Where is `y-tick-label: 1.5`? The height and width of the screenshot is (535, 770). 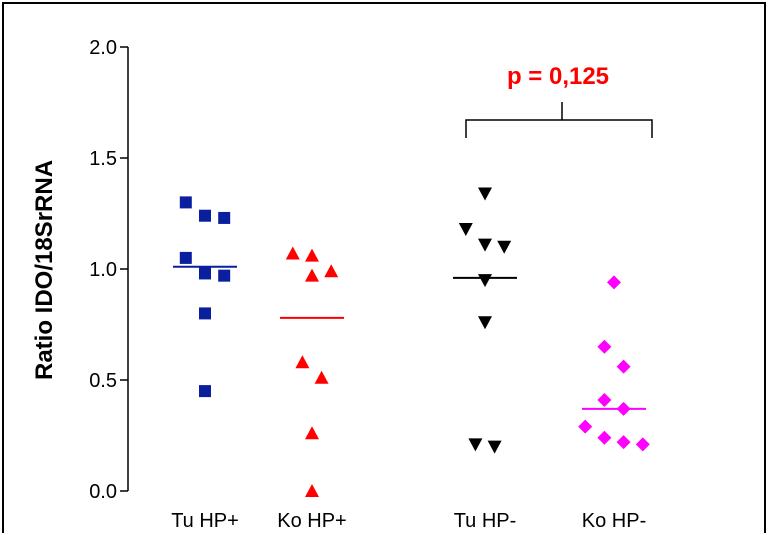
y-tick-label: 1.5 is located at coordinates (103, 159).